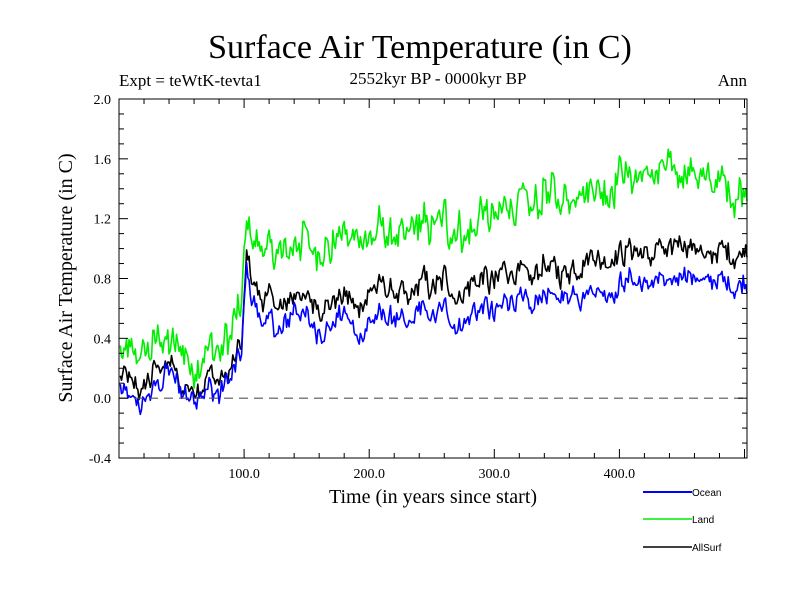 This screenshot has height=600, width=800. I want to click on legend: Ocean Land AllSurf, so click(682, 521).